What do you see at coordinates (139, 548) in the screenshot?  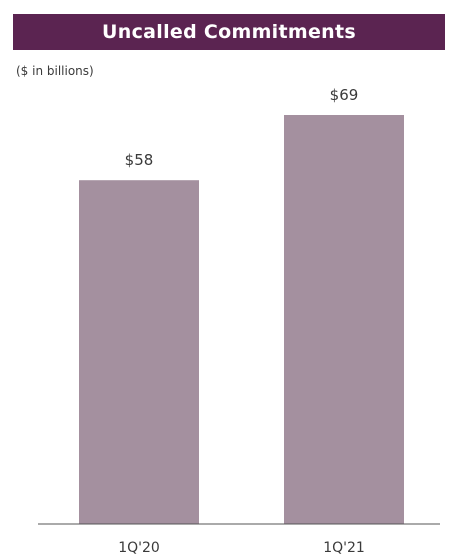 I see `category-label-0: 1Q'20` at bounding box center [139, 548].